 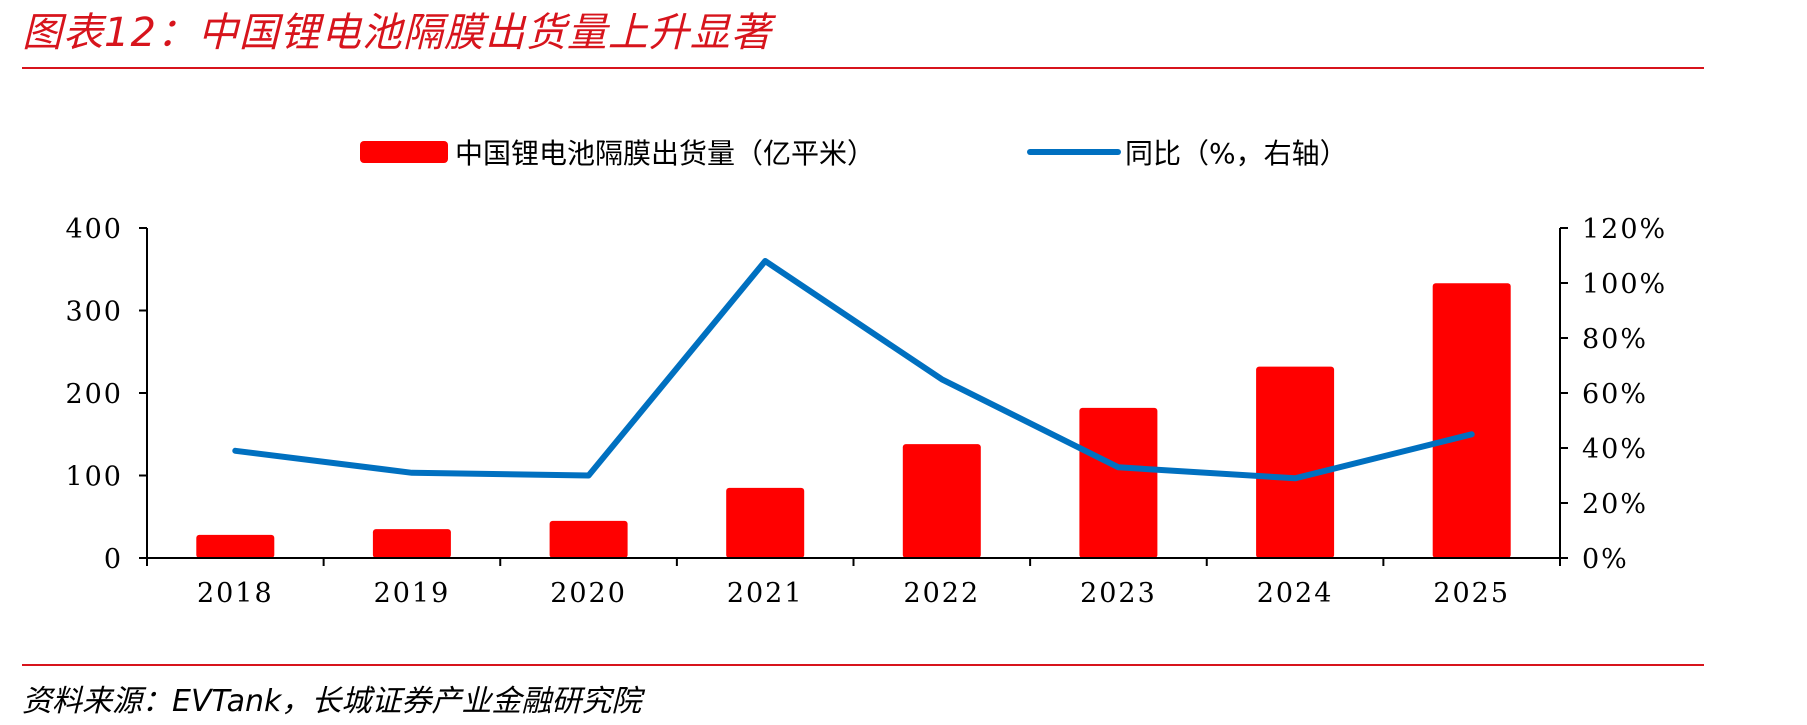 I want to click on yoy-point-2023, so click(x=1118, y=467).